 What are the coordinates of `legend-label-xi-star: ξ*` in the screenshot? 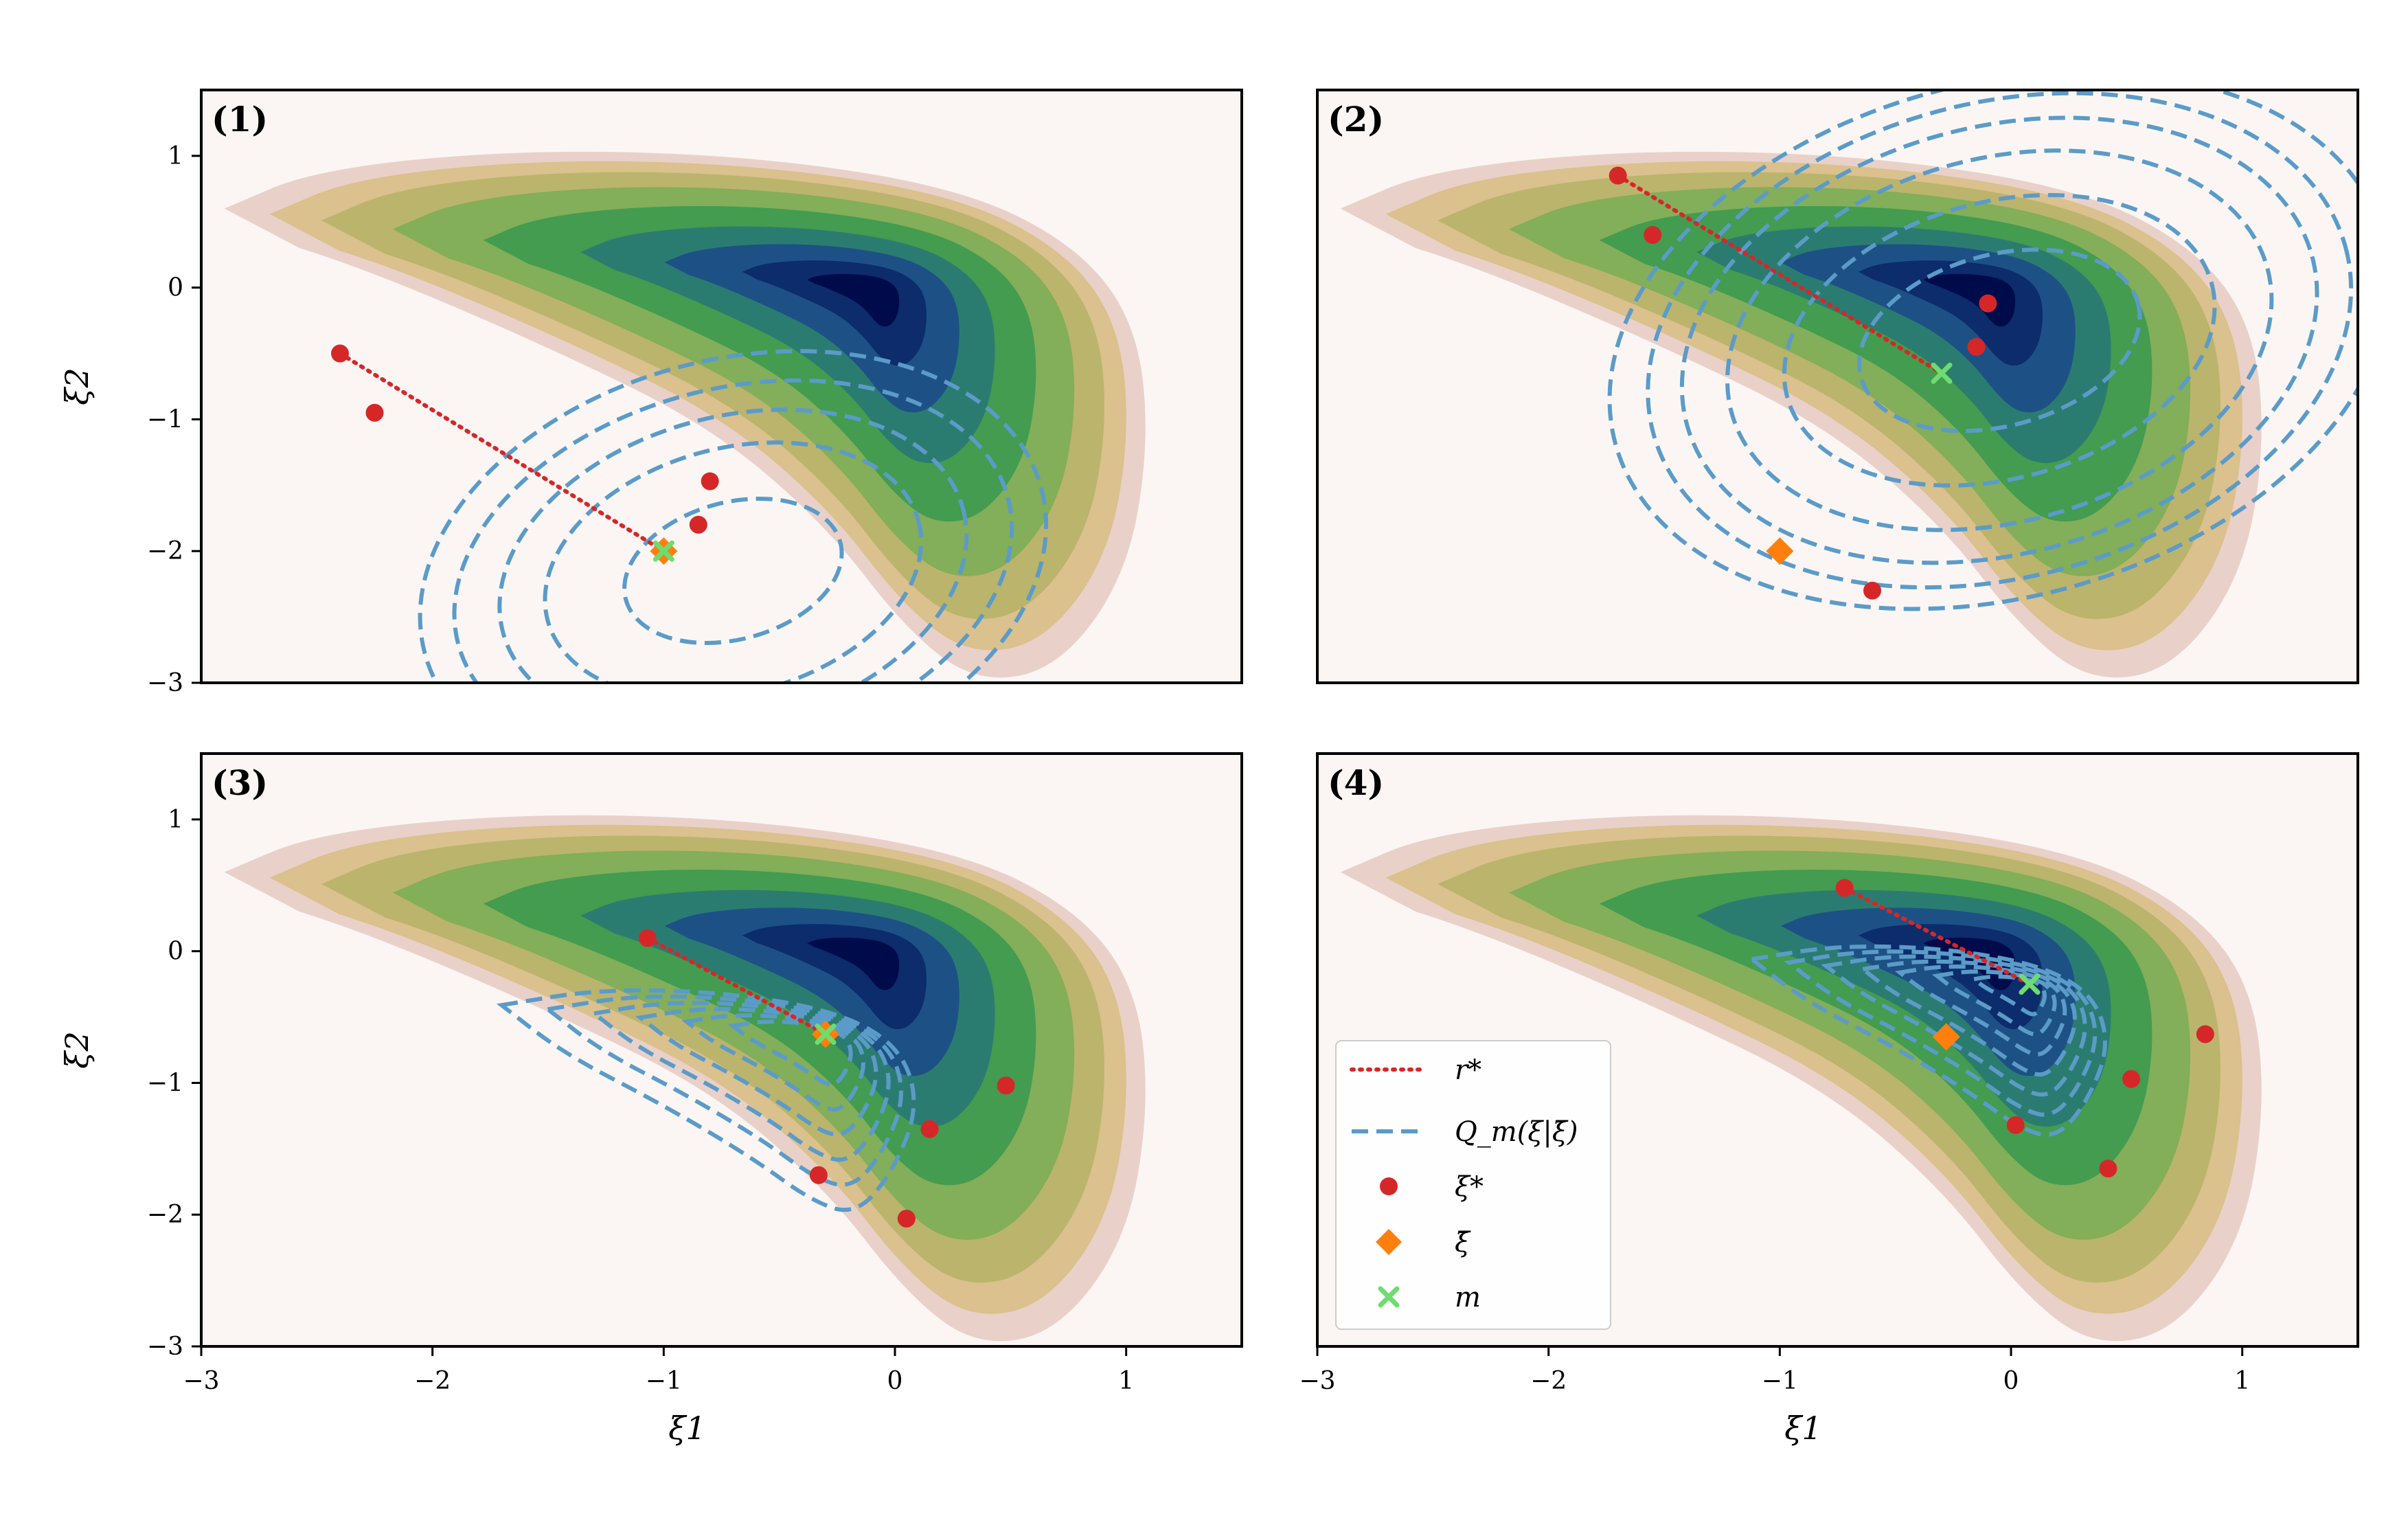 It's located at (1469, 1187).